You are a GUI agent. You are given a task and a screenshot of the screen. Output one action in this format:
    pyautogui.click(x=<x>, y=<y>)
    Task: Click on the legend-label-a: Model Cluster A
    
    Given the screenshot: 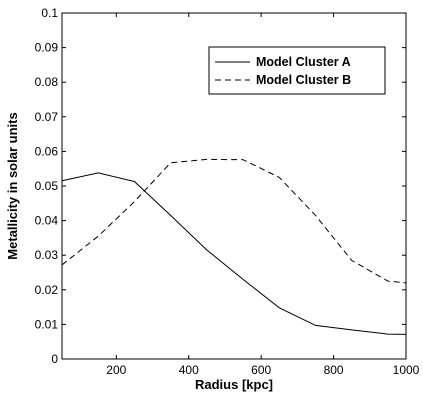 What is the action you would take?
    pyautogui.click(x=303, y=62)
    